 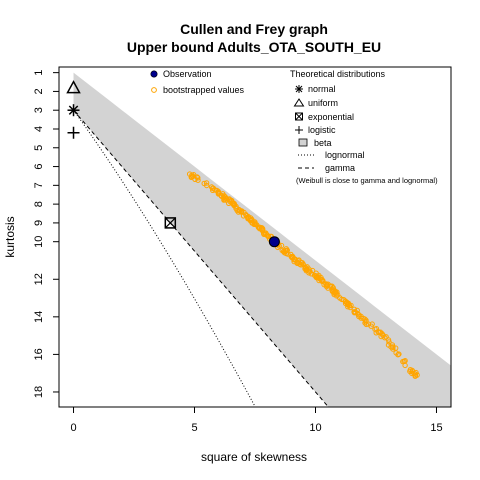 What do you see at coordinates (39, 317) in the screenshot?
I see `y-tick-label-11: 14` at bounding box center [39, 317].